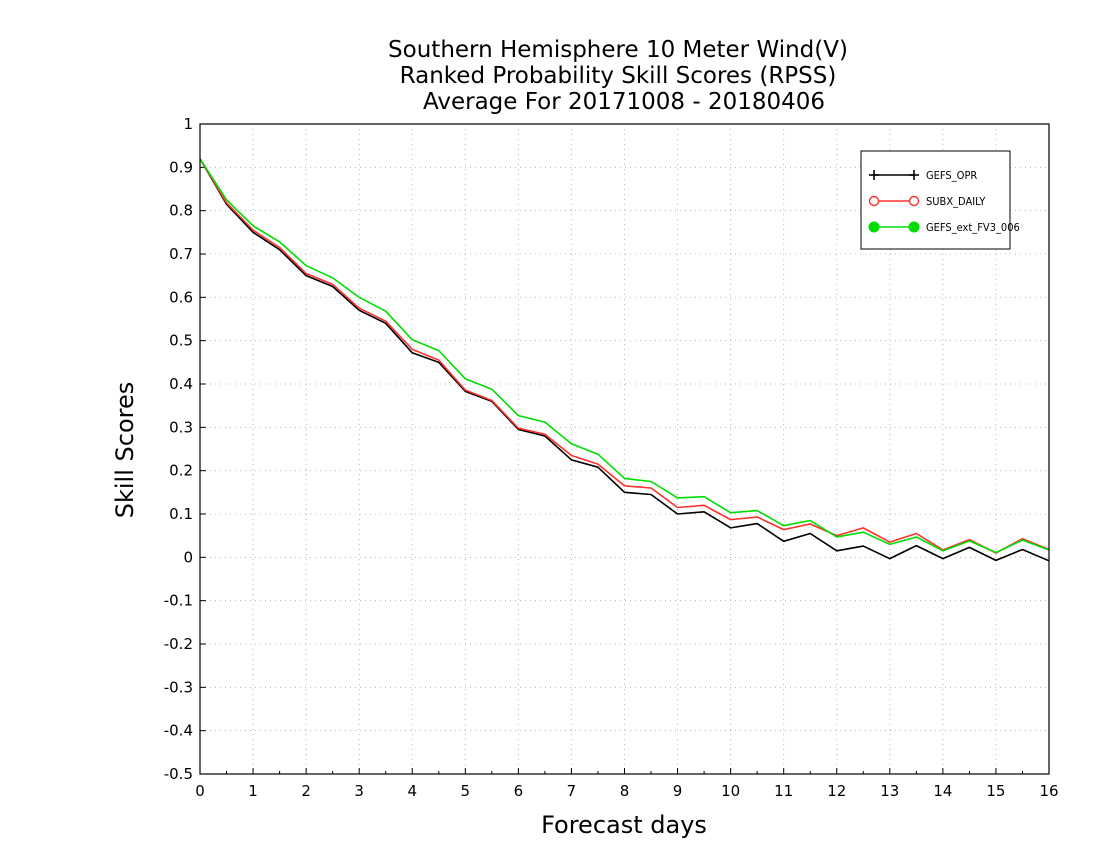 This screenshot has width=1100, height=850. What do you see at coordinates (836, 791) in the screenshot?
I see `x-tick-label: 12` at bounding box center [836, 791].